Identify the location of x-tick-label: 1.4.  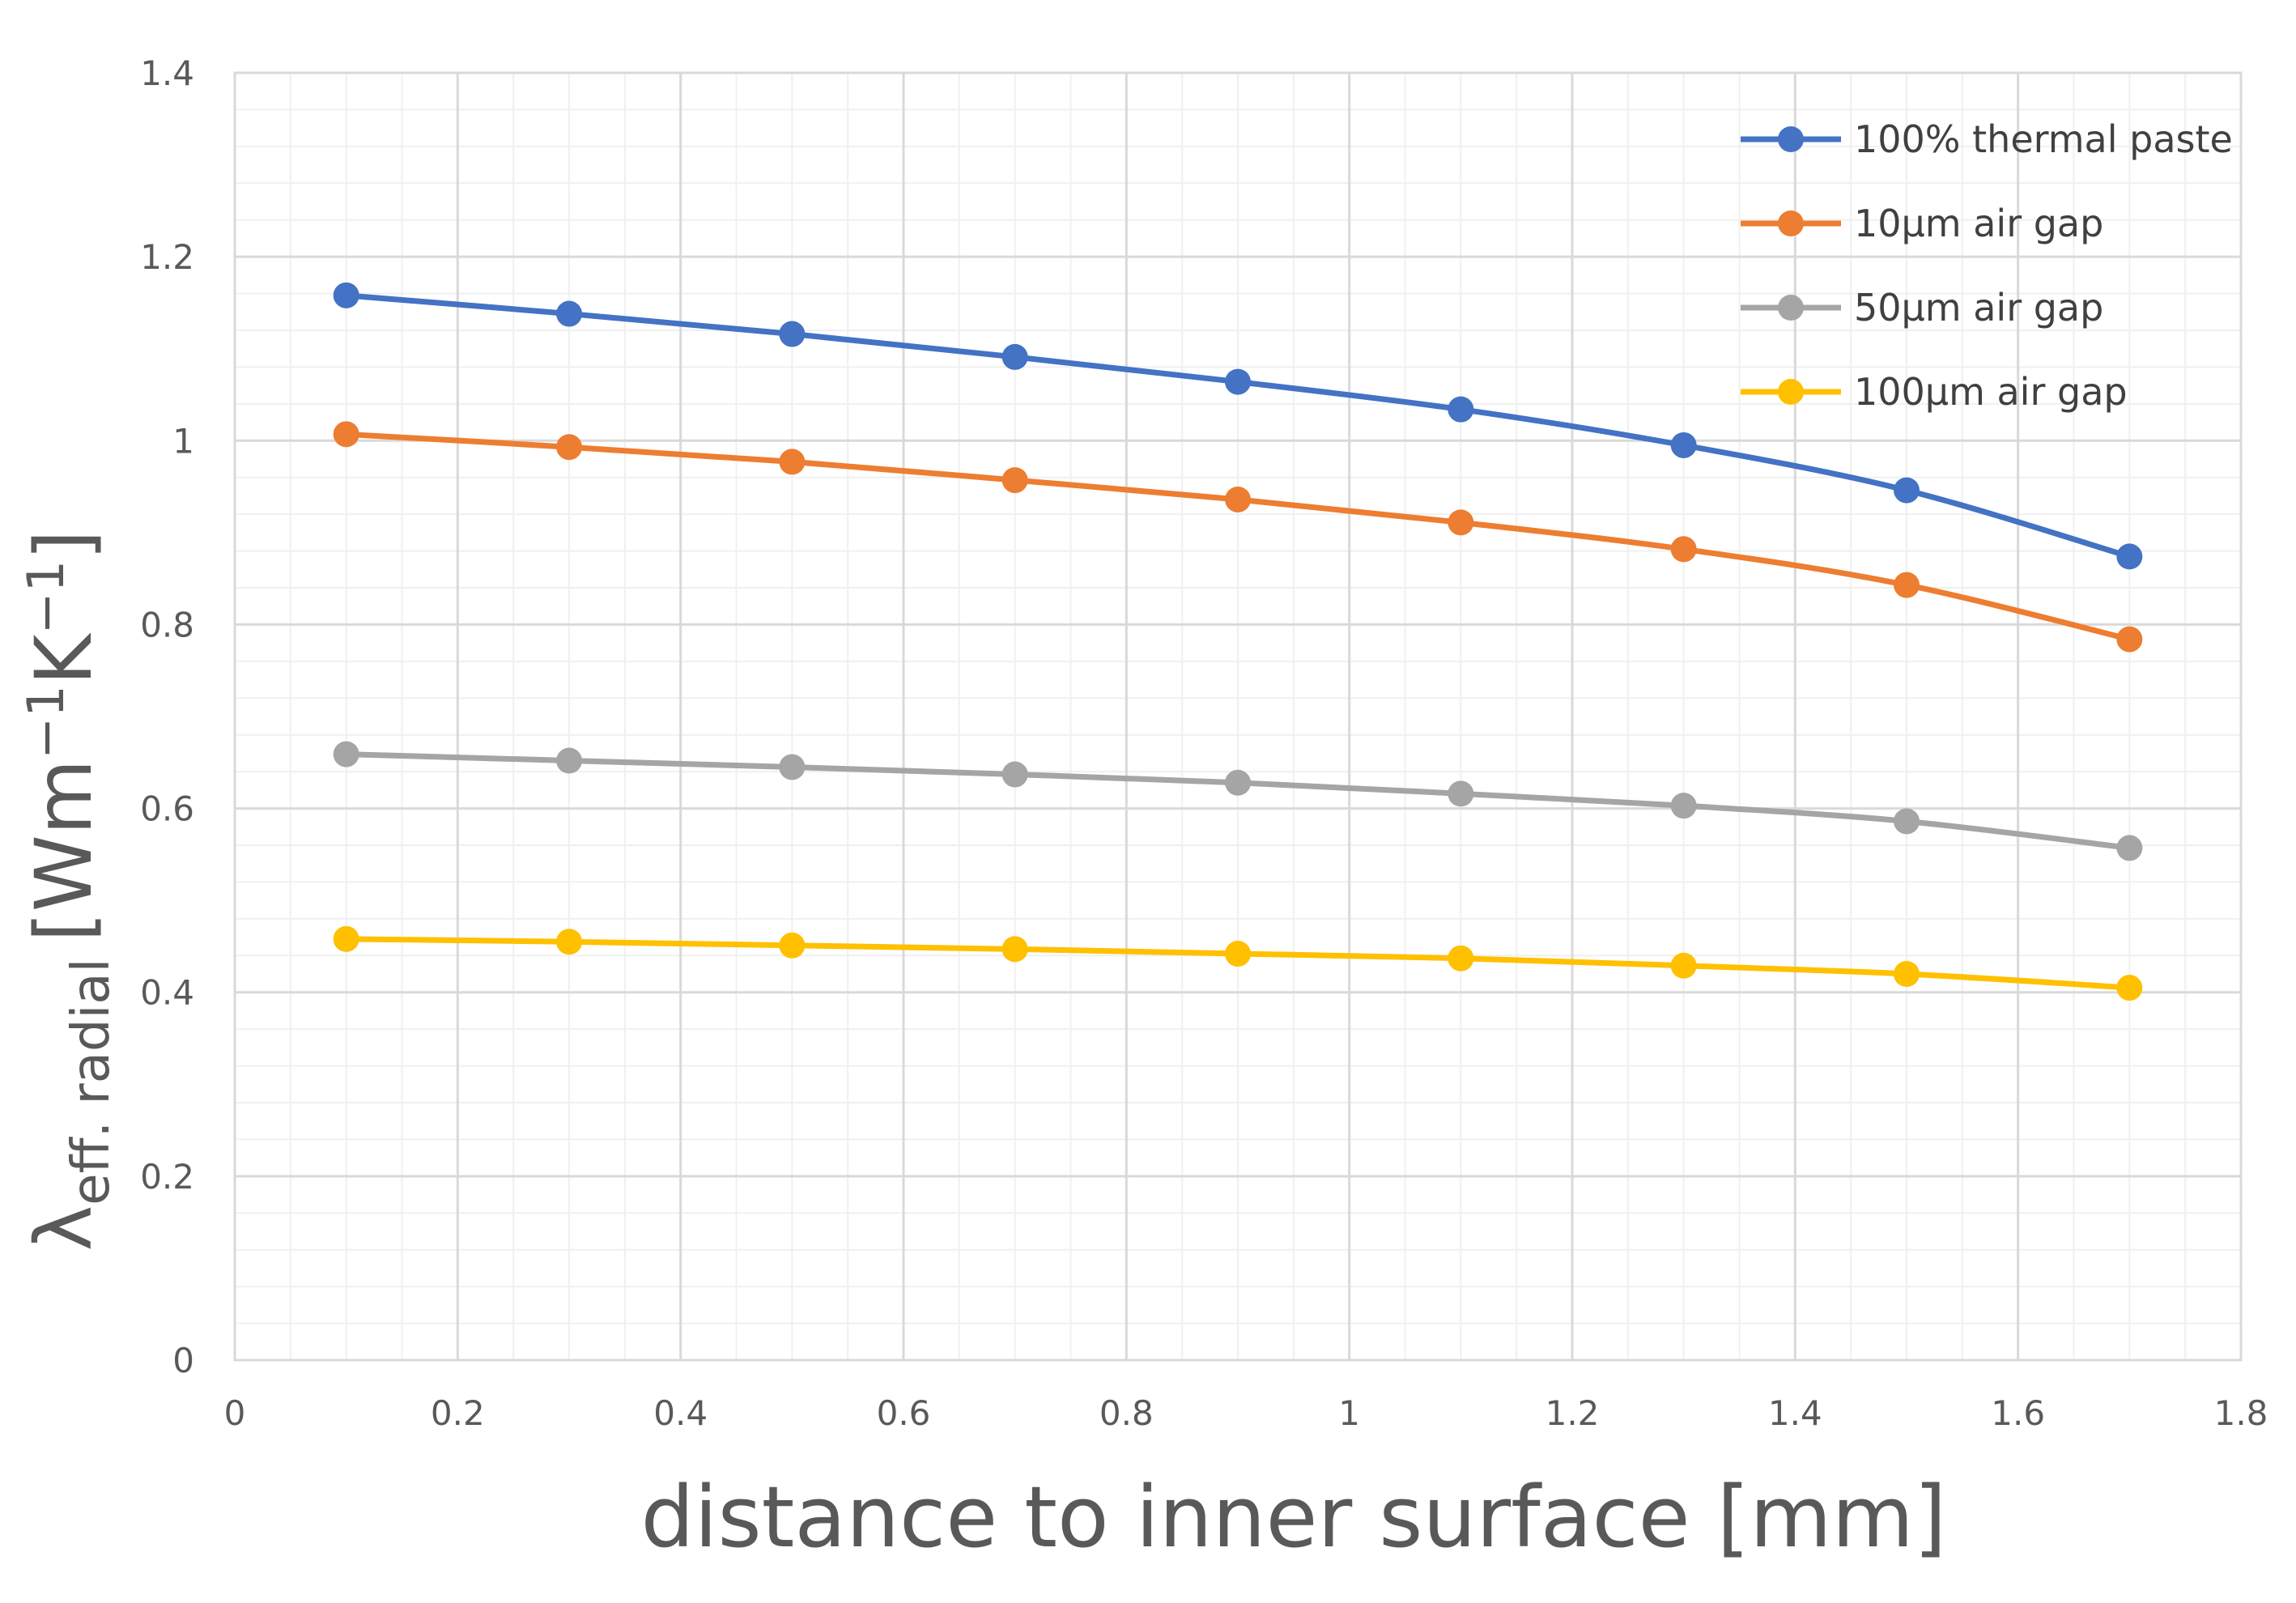
(1795, 1413).